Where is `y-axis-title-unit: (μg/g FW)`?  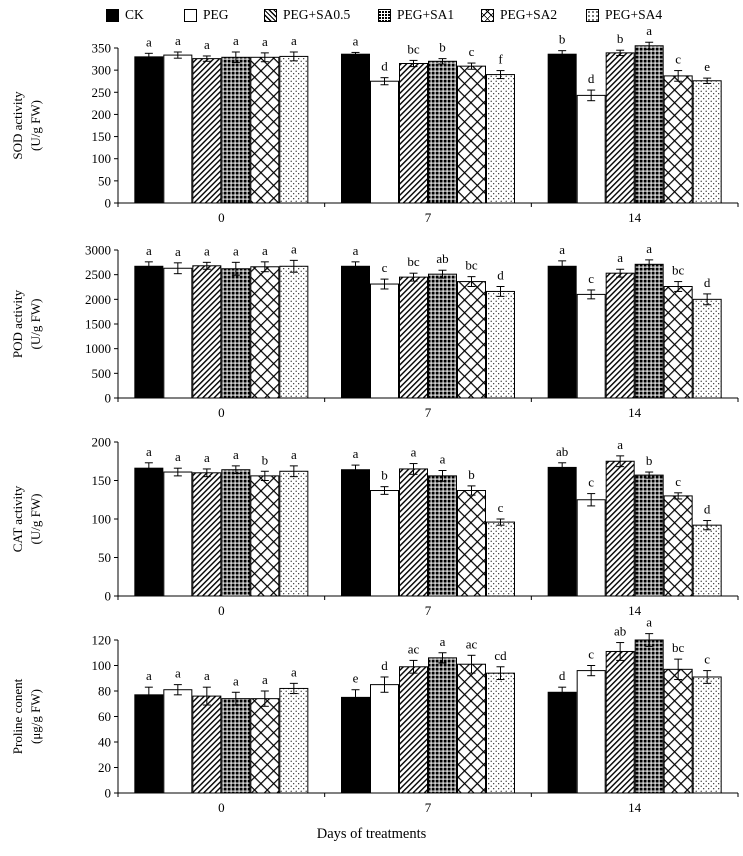 y-axis-title-unit: (μg/g FW) is located at coordinates (35, 716).